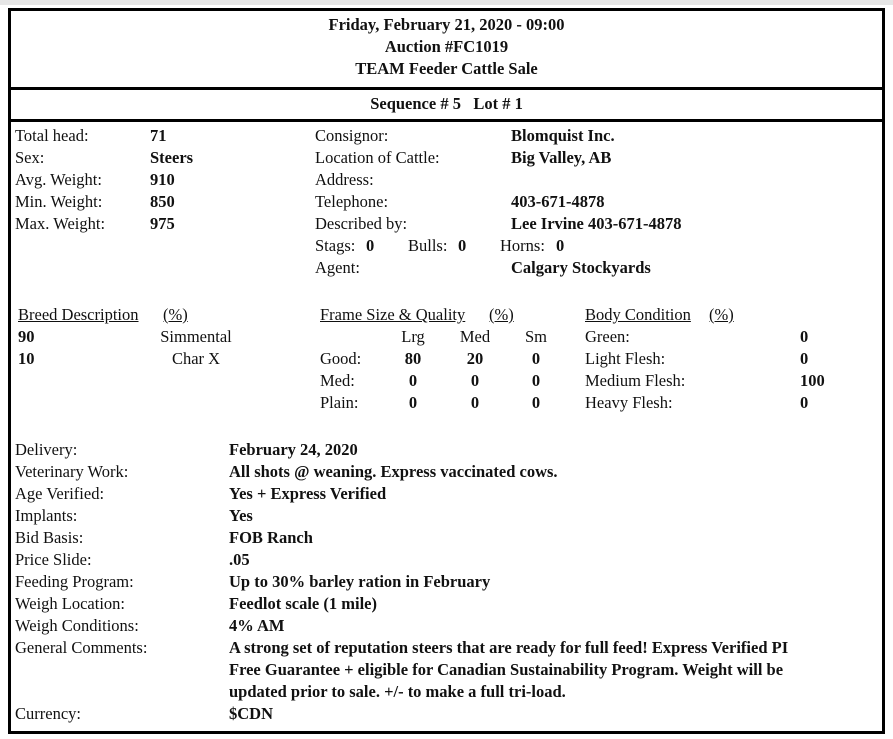 The height and width of the screenshot is (739, 893). I want to click on top-bar, so click(446, 2).